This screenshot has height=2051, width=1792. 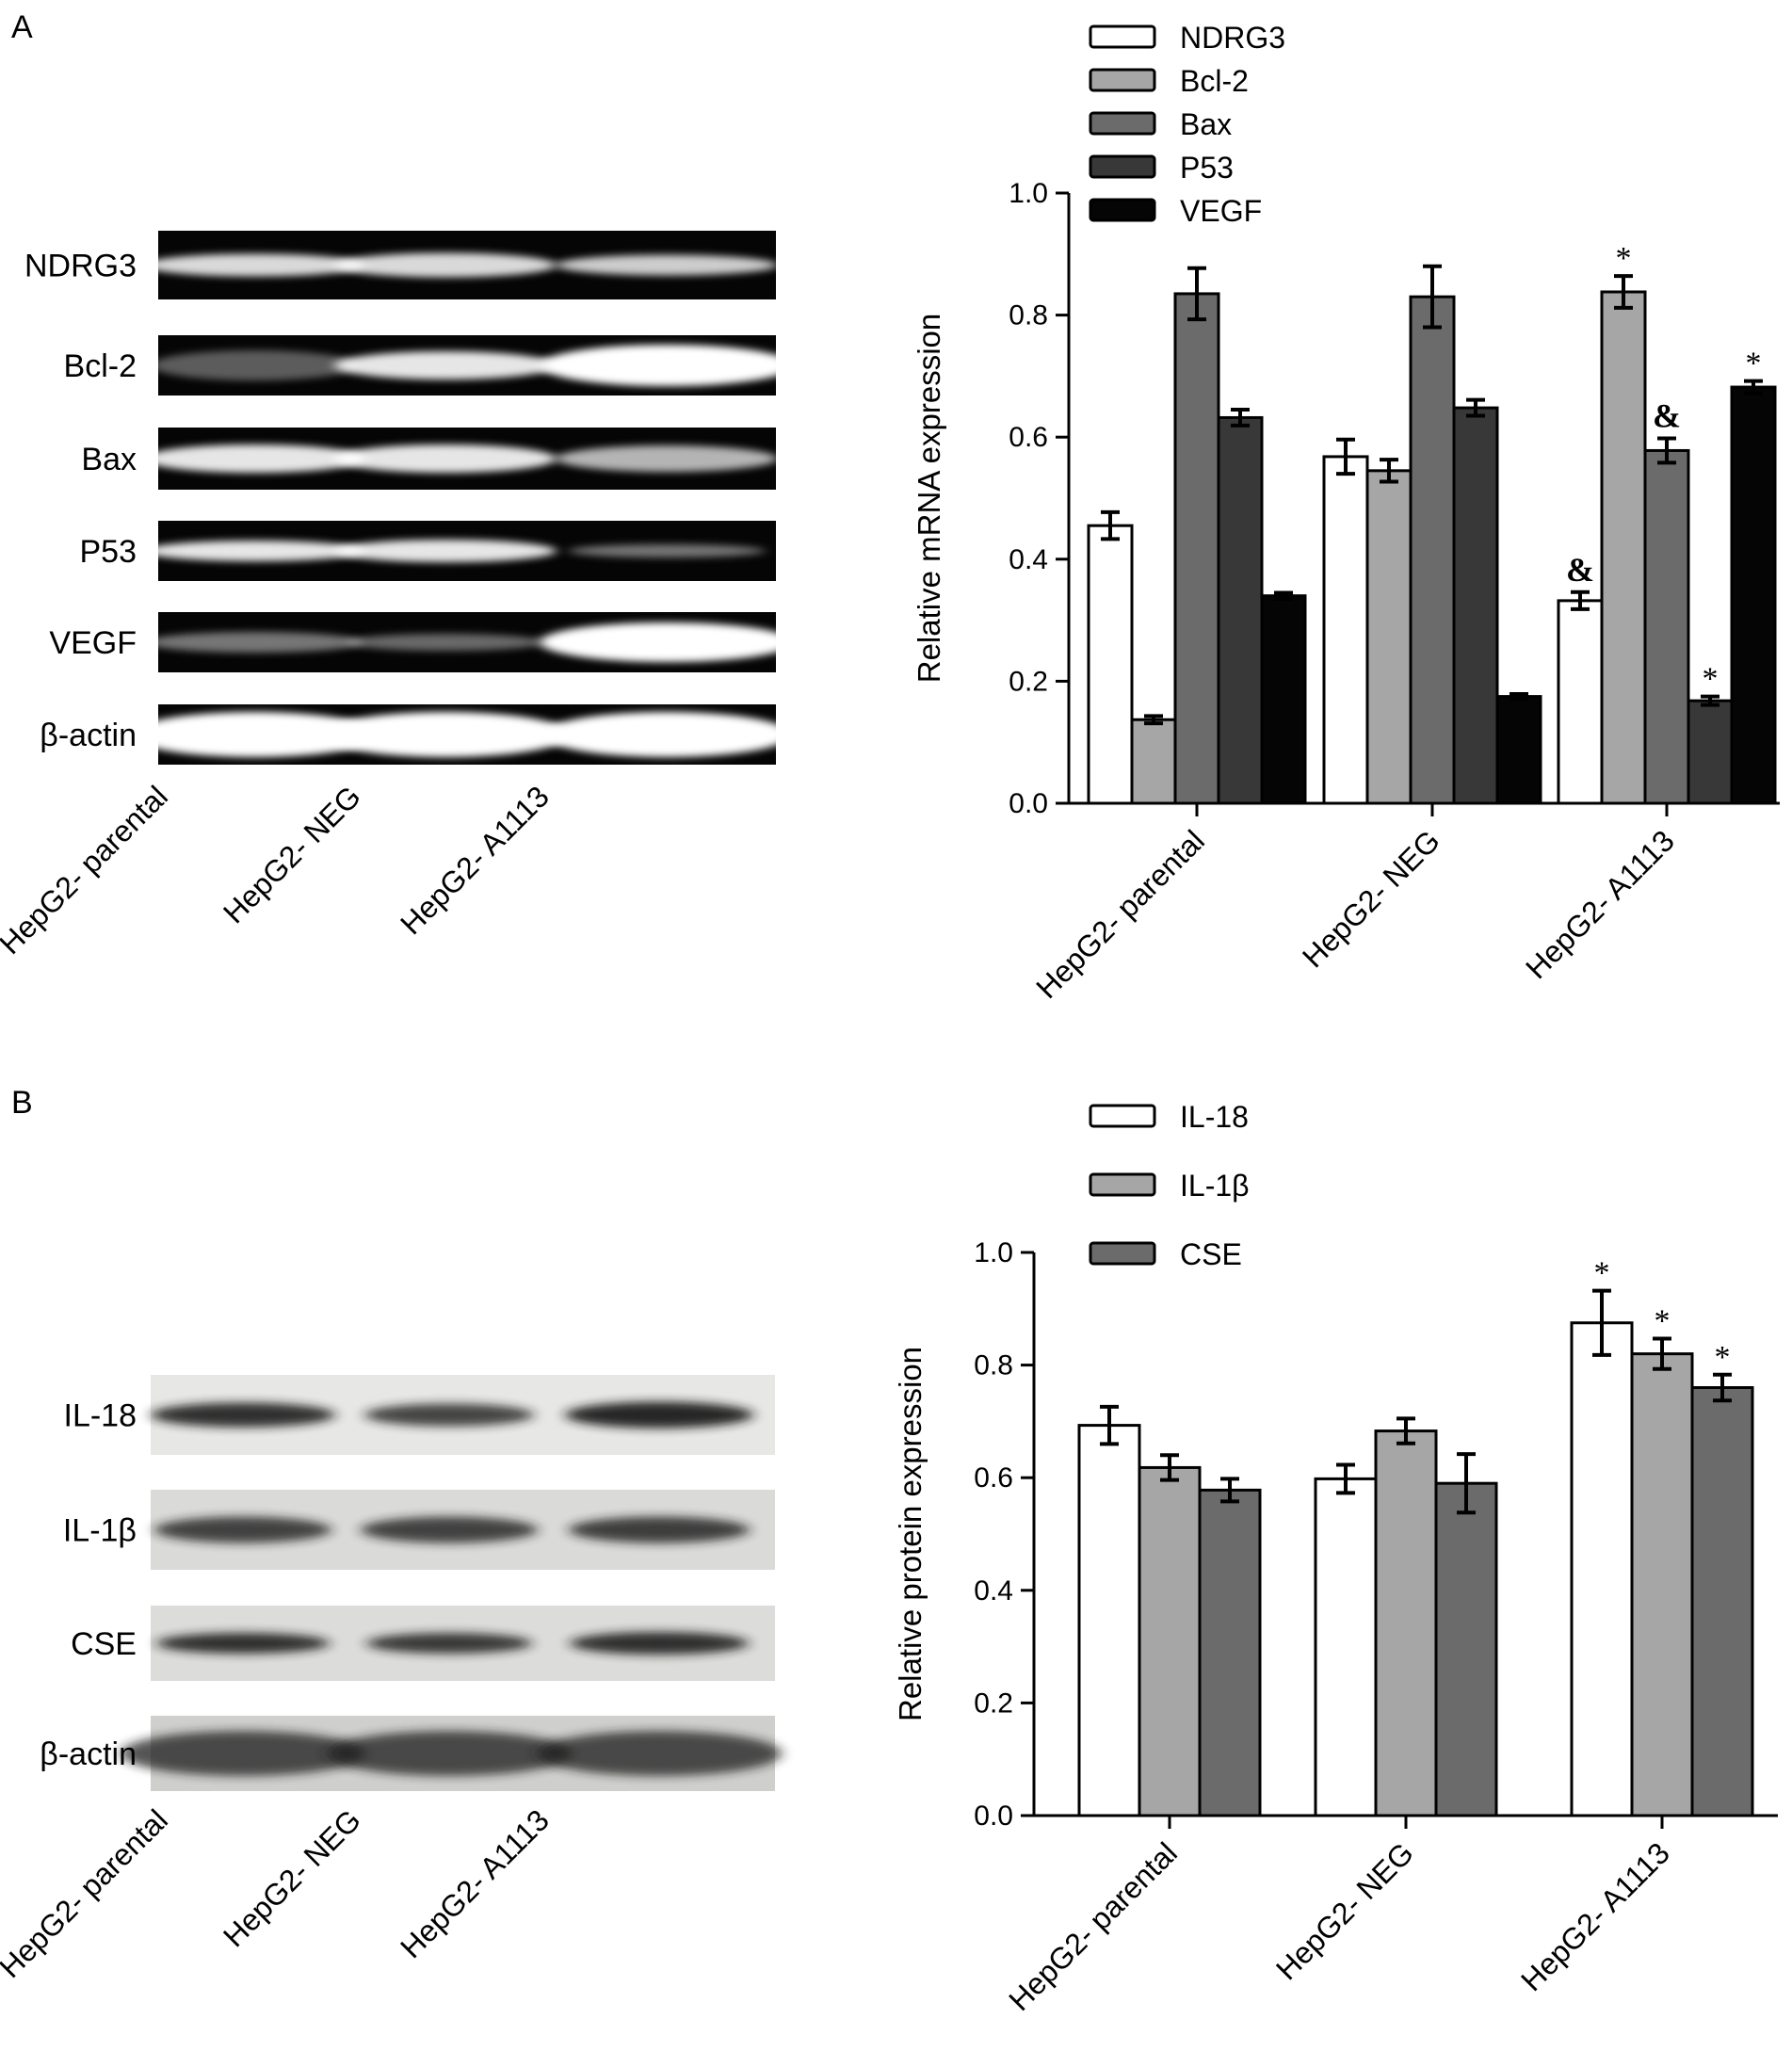 I want to click on legend-label: VEGF, so click(x=1221, y=211).